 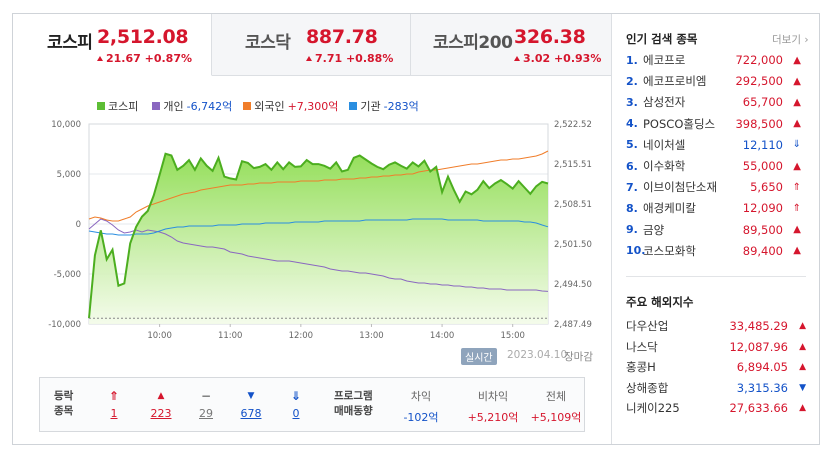 I want to click on flat-icon: −, so click(x=206, y=396).